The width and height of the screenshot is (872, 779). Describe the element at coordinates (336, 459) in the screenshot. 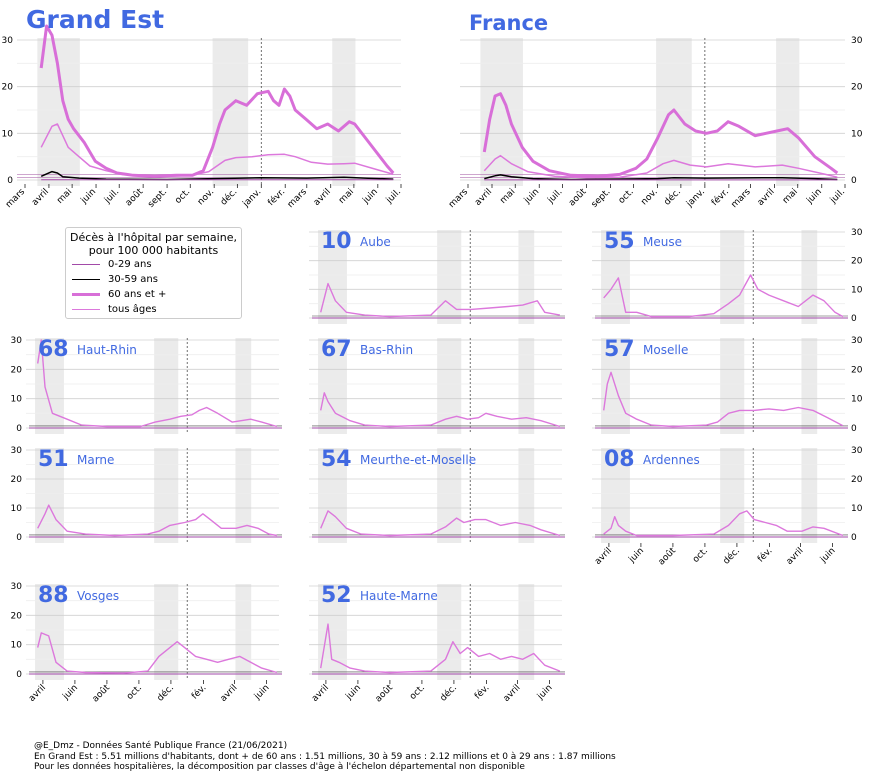

I see `department-code: 54` at that location.